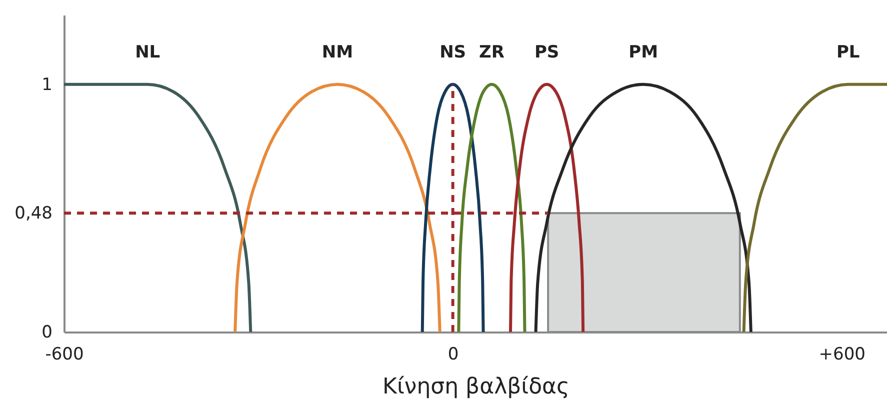 The height and width of the screenshot is (416, 887). Describe the element at coordinates (64, 354) in the screenshot. I see `x-tick-label: -600` at that location.